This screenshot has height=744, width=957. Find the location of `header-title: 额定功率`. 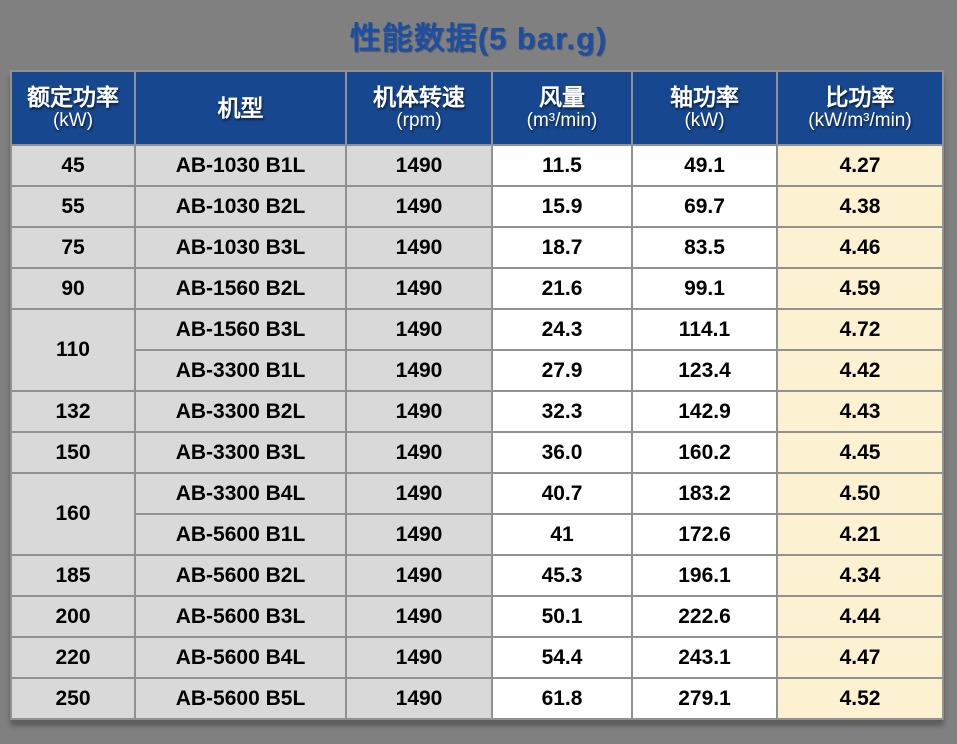

header-title: 额定功率 is located at coordinates (73, 97).